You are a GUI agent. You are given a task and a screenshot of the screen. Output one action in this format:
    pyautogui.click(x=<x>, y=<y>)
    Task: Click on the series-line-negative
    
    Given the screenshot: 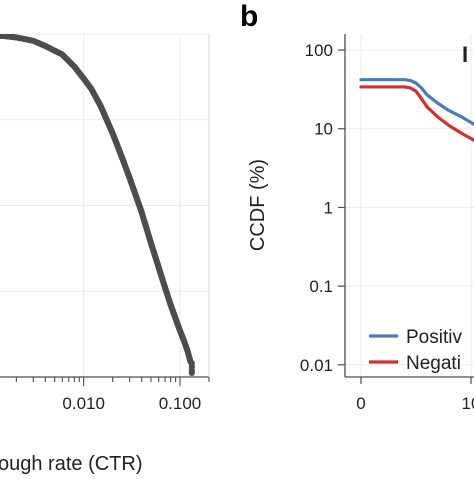 What is the action you would take?
    pyautogui.click(x=416, y=114)
    